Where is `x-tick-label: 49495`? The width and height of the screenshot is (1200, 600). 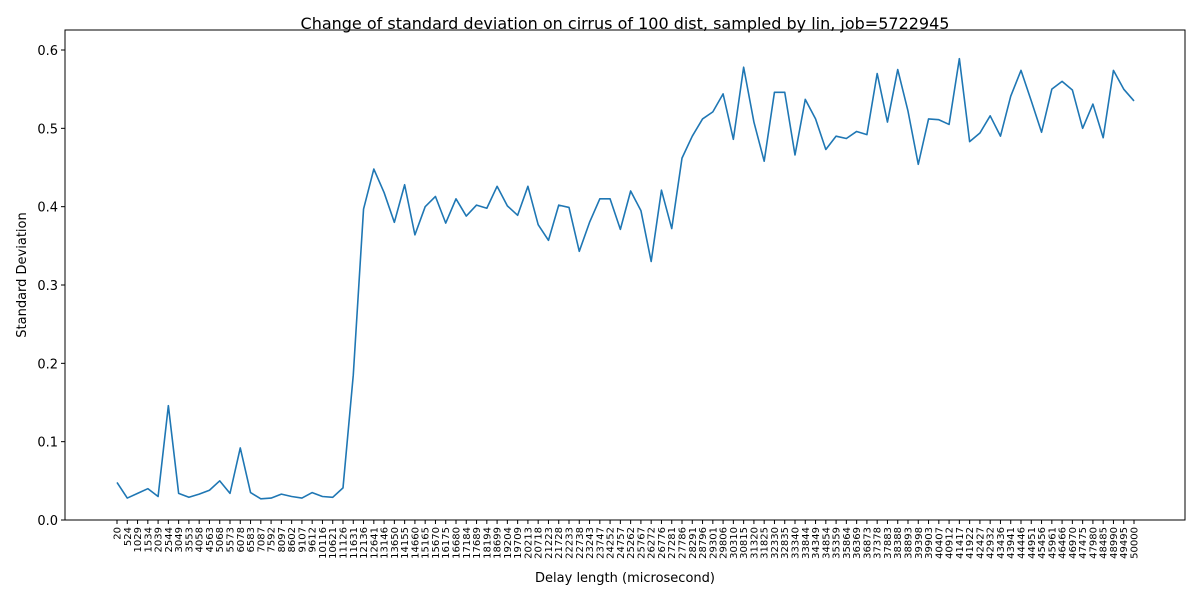 x-tick-label: 49495 is located at coordinates (1124, 543).